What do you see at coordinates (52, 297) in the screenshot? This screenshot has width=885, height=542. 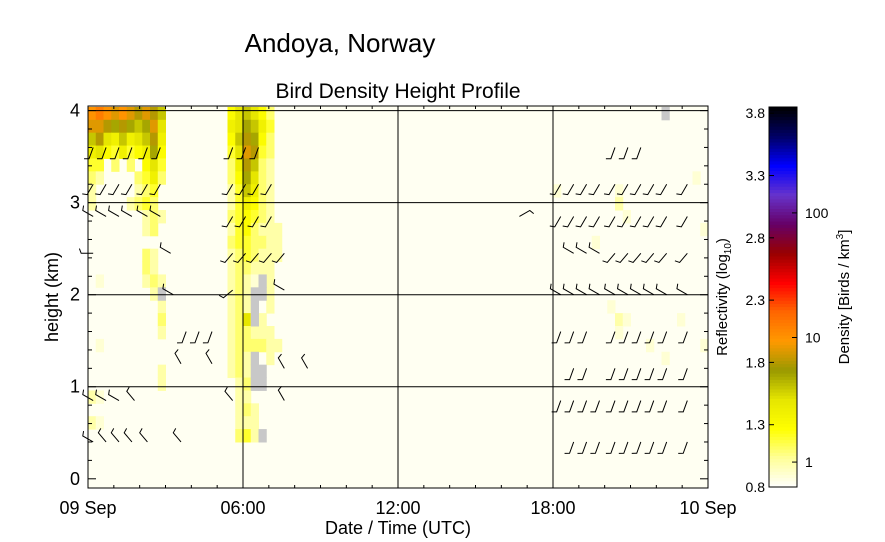 I see `y-axis-label: height (km)` at bounding box center [52, 297].